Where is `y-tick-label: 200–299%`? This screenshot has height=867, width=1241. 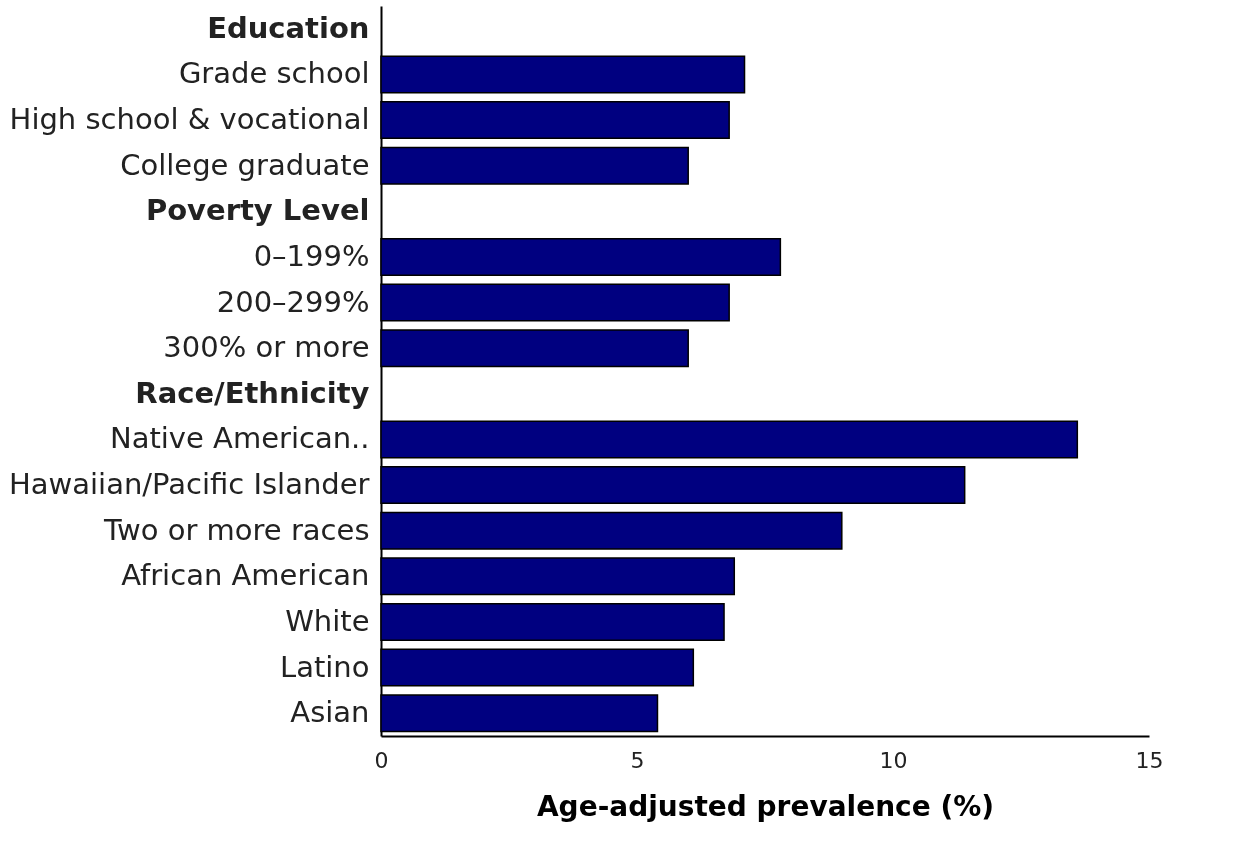
y-tick-label: 200–299% is located at coordinates (293, 301).